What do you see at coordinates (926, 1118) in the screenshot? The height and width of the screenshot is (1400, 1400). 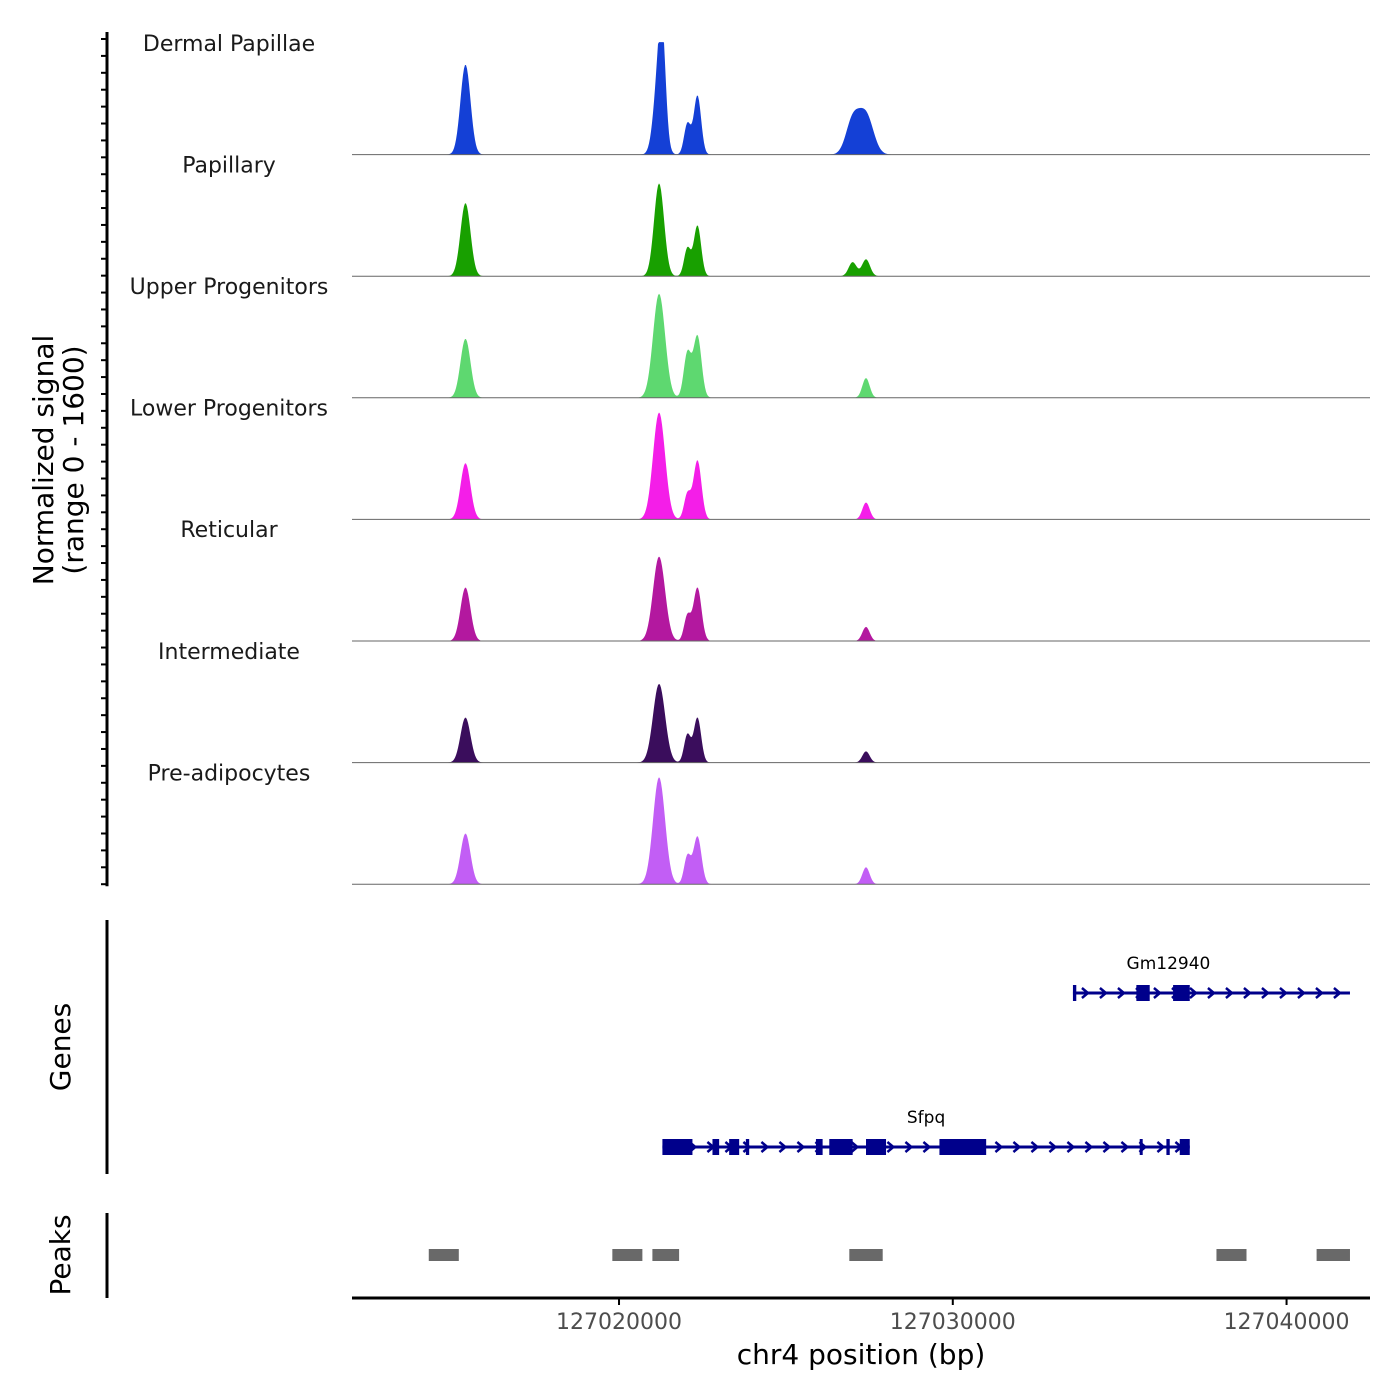 I see `gene-label: Sfpq` at bounding box center [926, 1118].